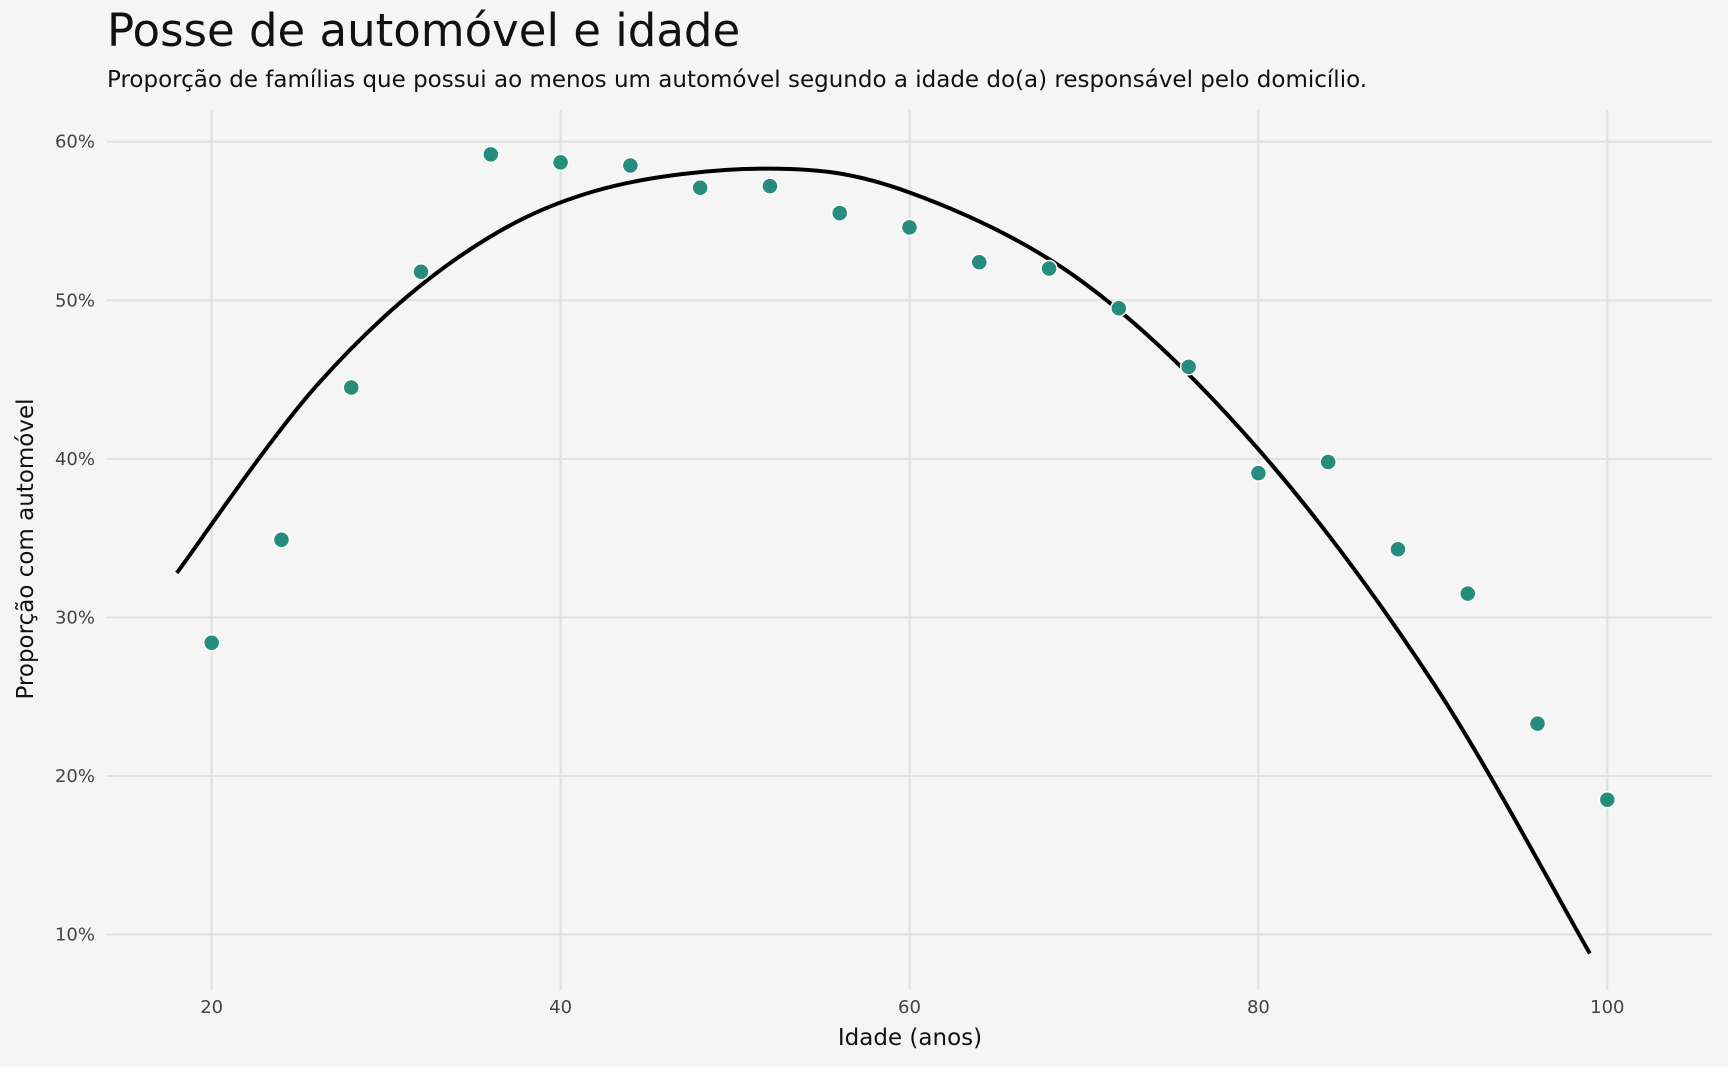 The image size is (1728, 1067). Describe the element at coordinates (75, 776) in the screenshot. I see `y-tick-label: 20%` at that location.